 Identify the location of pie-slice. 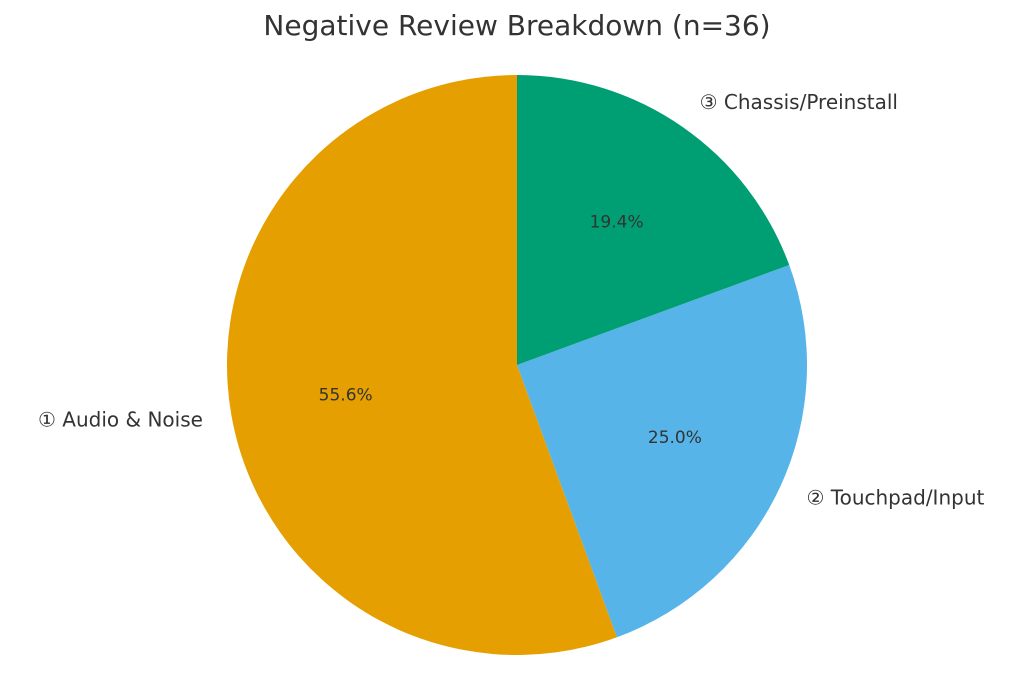
(653, 220).